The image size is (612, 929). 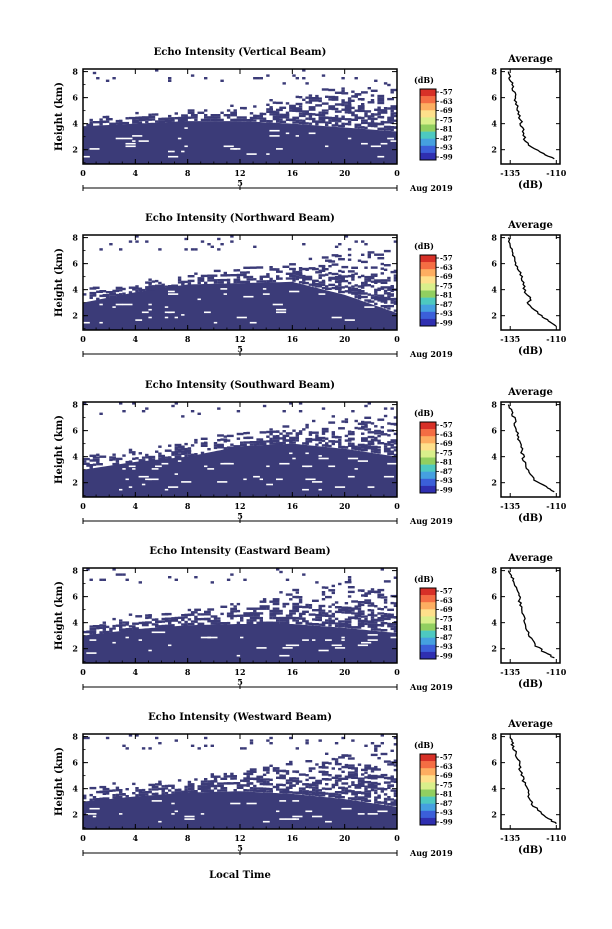 What do you see at coordinates (530, 392) in the screenshot?
I see `average-title: Average` at bounding box center [530, 392].